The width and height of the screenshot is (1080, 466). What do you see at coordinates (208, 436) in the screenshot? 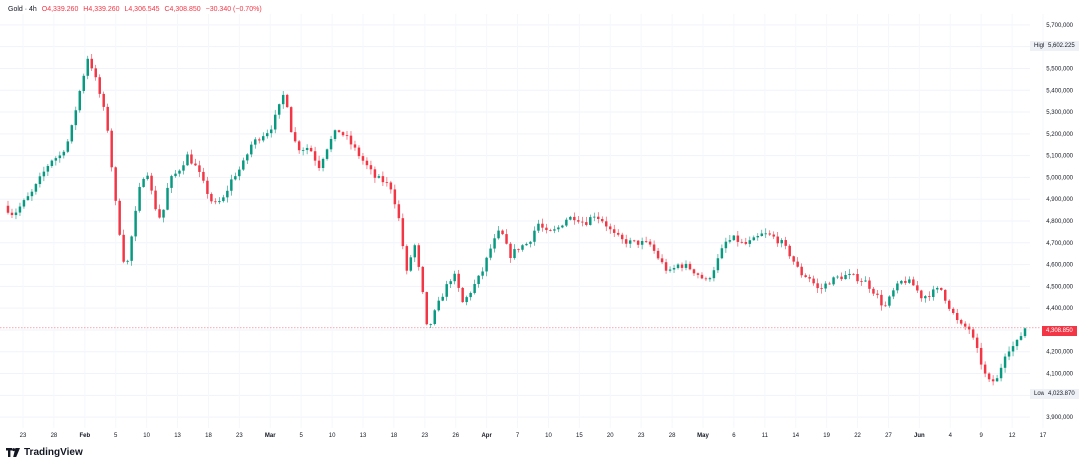
I see `time-tick-label: 18` at bounding box center [208, 436].